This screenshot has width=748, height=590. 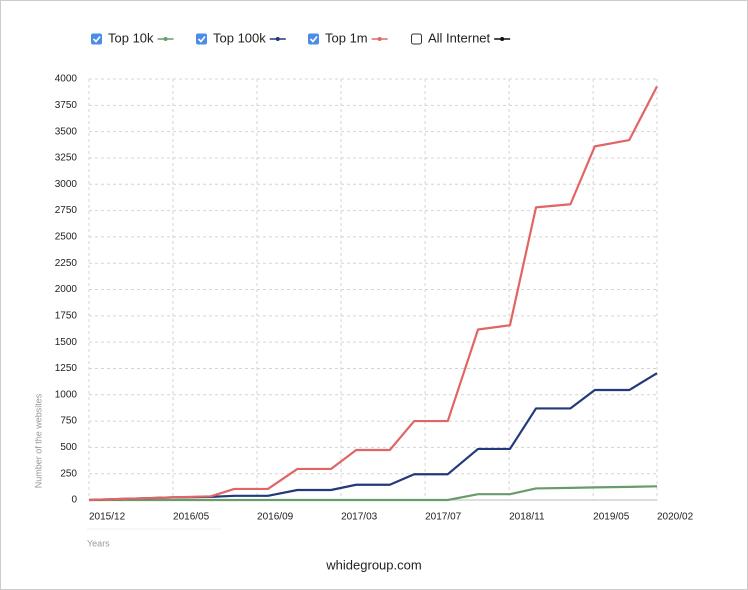 What do you see at coordinates (346, 37) in the screenshot?
I see `legend-label: Top 1m` at bounding box center [346, 37].